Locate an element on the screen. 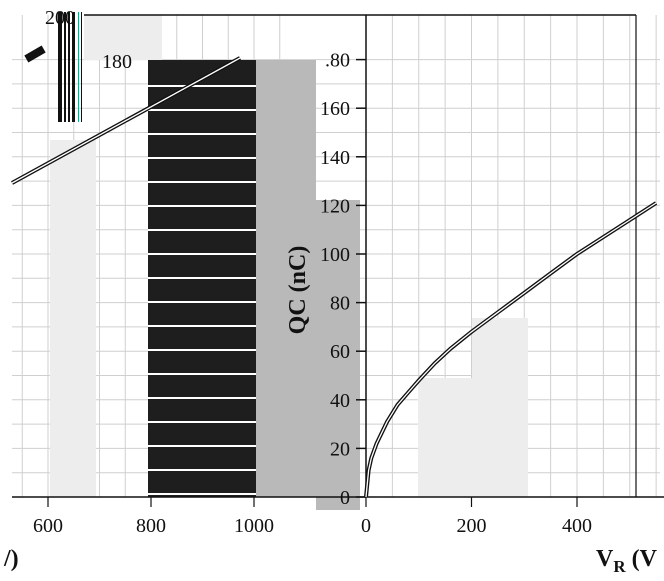 Image resolution: width=664 pixels, height=581 pixels. x-tick-label: 400 is located at coordinates (577, 526).